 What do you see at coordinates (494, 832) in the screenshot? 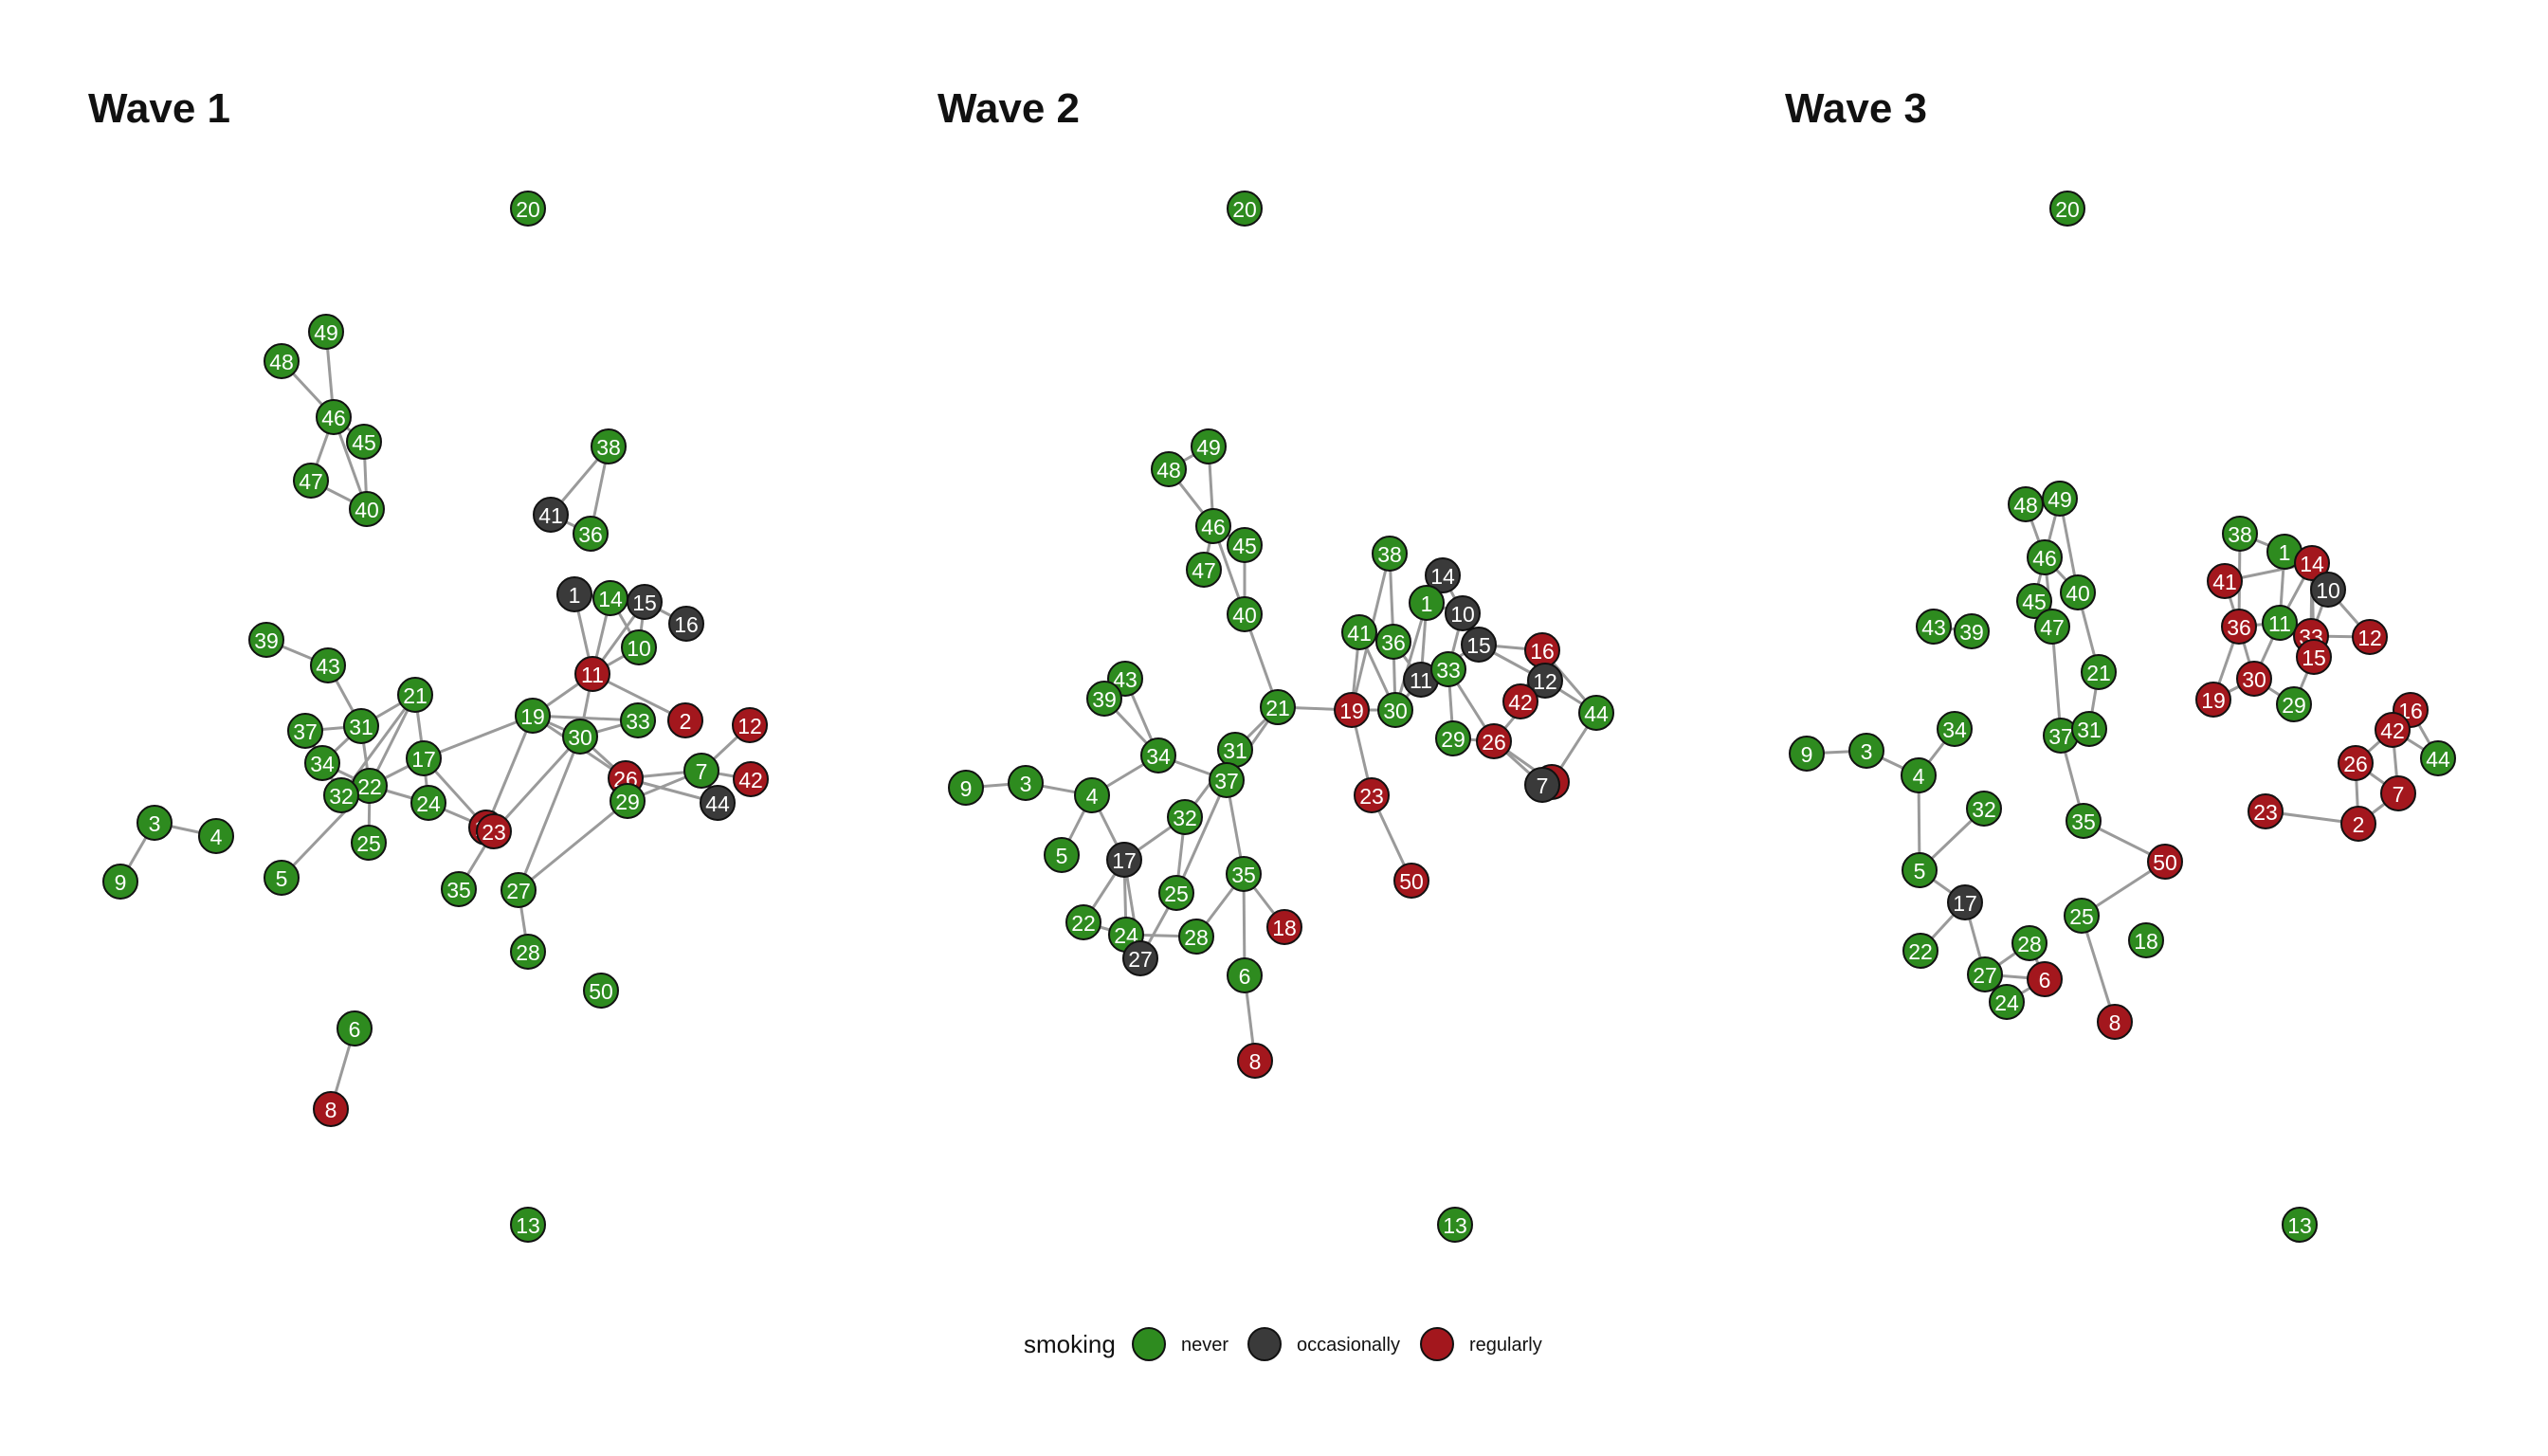
I see `node-label: 23` at bounding box center [494, 832].